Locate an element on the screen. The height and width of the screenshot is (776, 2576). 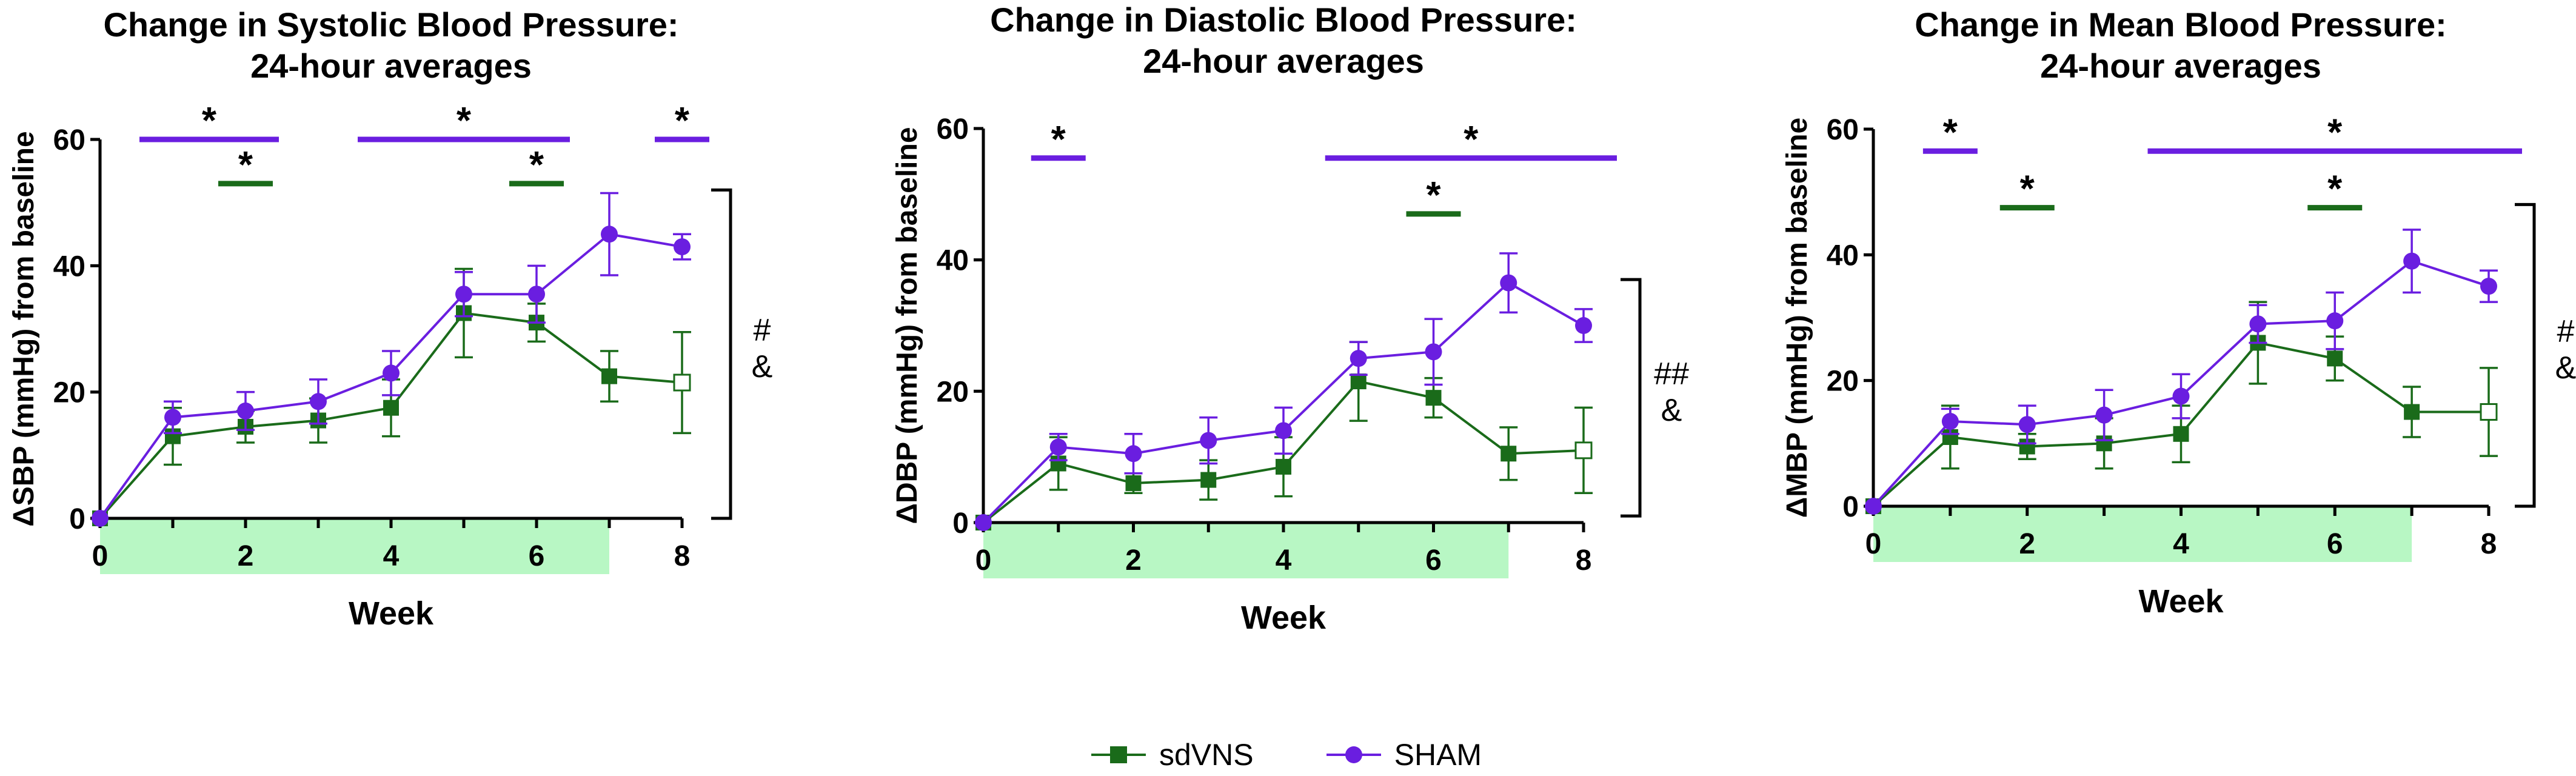
bracket-symbol: ## is located at coordinates (1671, 374).